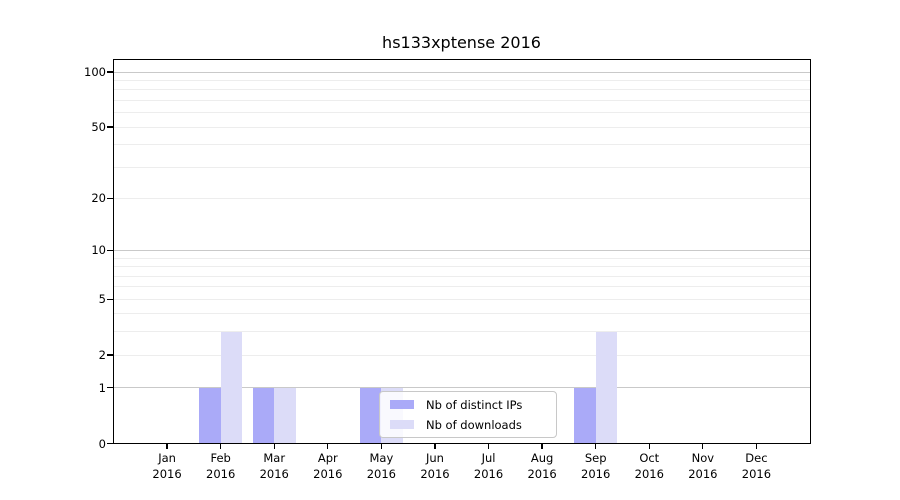 This screenshot has width=900, height=500. Describe the element at coordinates (98, 127) in the screenshot. I see `y-axis-tick-label: 50` at that location.